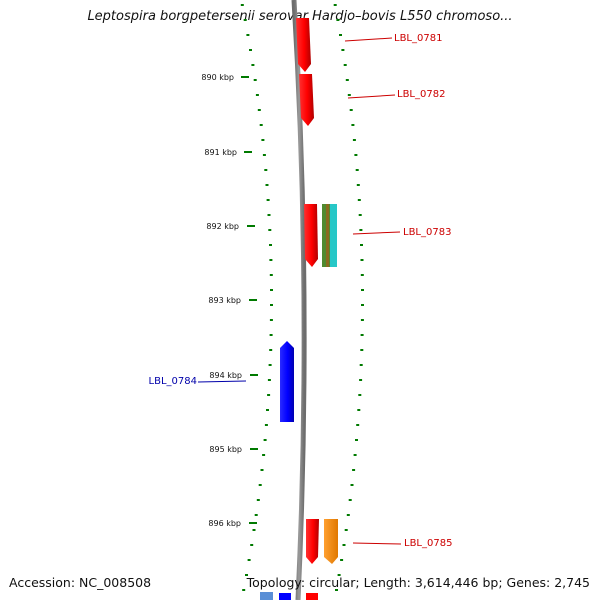 This screenshot has width=600, height=600. What do you see at coordinates (299, 300) in the screenshot?
I see `chromosome-backbone` at bounding box center [299, 300].